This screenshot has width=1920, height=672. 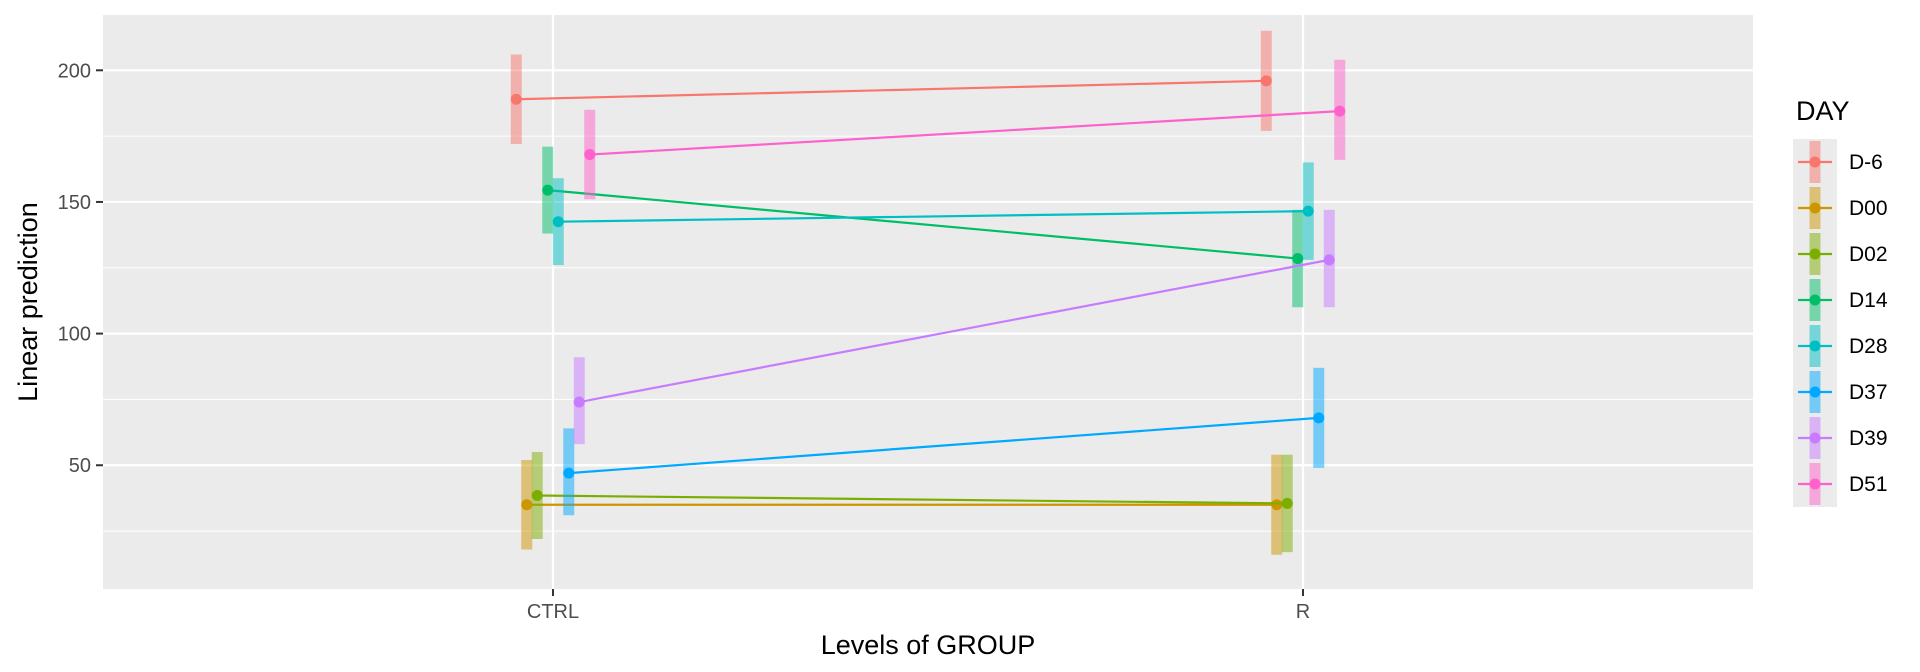 I want to click on legend-item: D14, so click(x=1840, y=300).